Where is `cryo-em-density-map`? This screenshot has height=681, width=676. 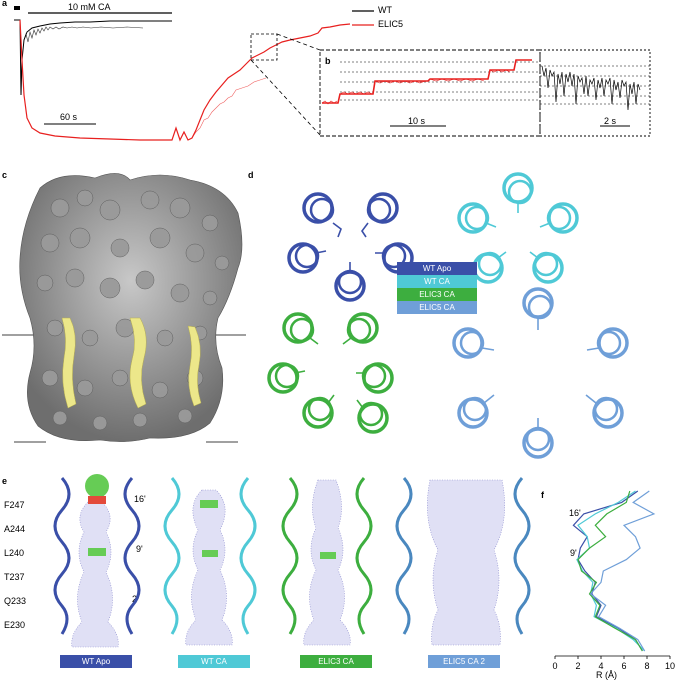 cryo-em-density-map is located at coordinates (124, 308).